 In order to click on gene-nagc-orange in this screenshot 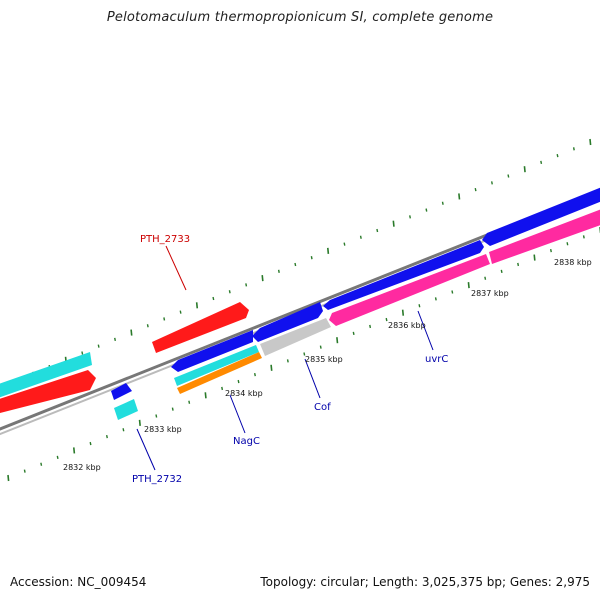, I will do `click(219, 373)`.